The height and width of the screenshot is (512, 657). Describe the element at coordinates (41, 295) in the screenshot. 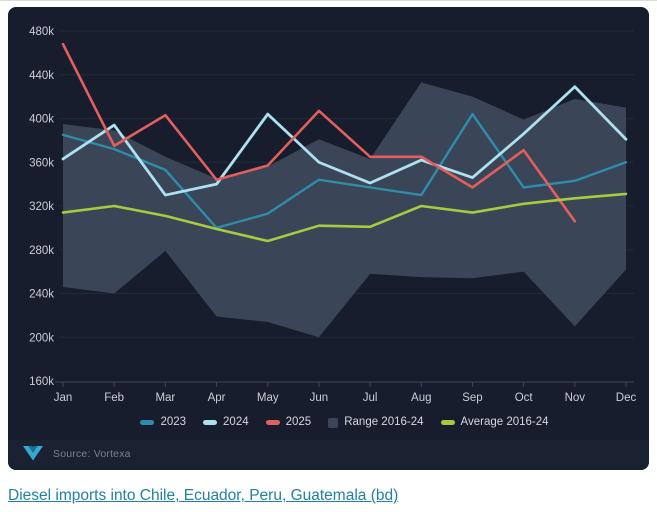

I see `y-tick-label: 240k` at that location.